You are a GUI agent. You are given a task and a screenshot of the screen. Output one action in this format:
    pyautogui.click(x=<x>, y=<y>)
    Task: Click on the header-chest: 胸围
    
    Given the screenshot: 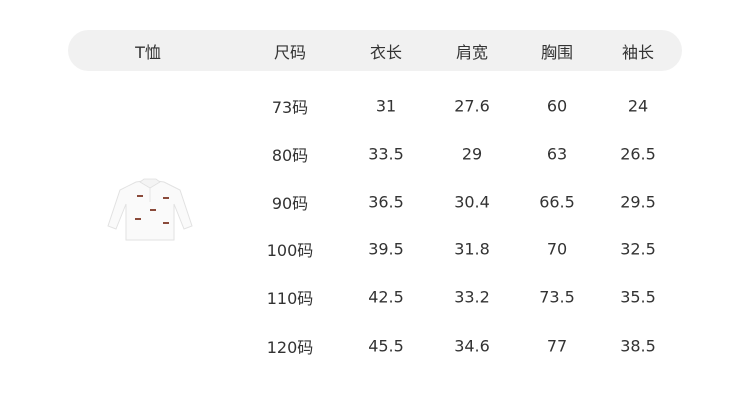 What is the action you would take?
    pyautogui.click(x=557, y=52)
    